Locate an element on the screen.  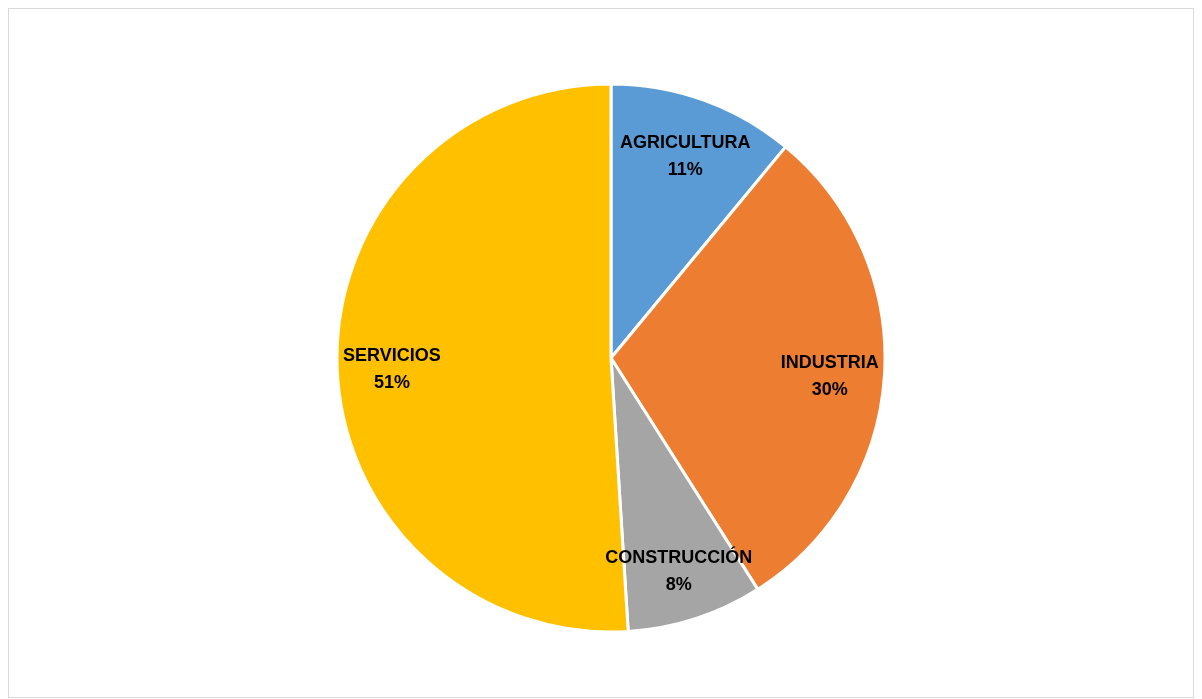
slice-label: INDUSTRIA is located at coordinates (829, 362).